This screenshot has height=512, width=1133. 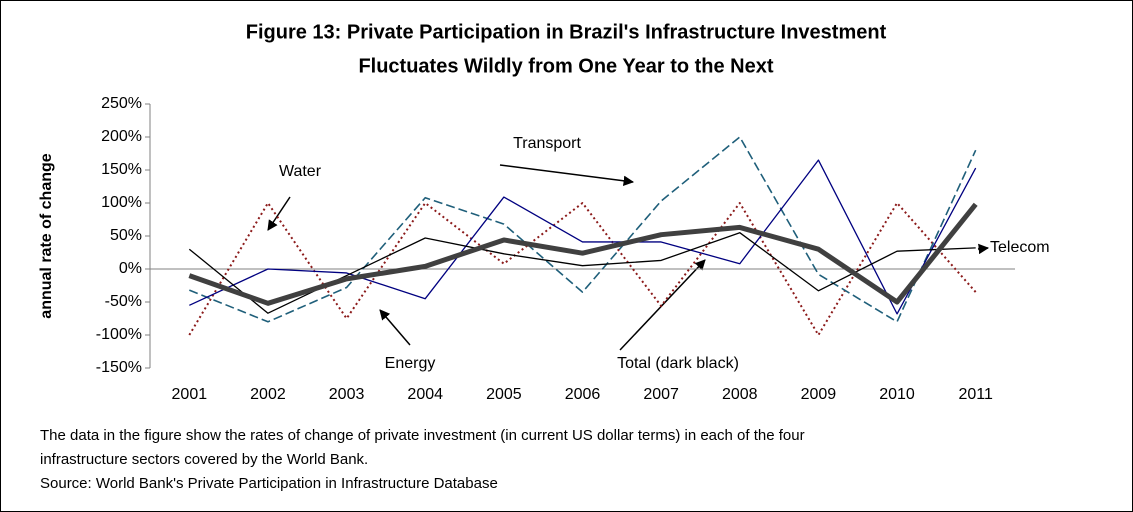 I want to click on x-tick-label: 2009, so click(x=819, y=394).